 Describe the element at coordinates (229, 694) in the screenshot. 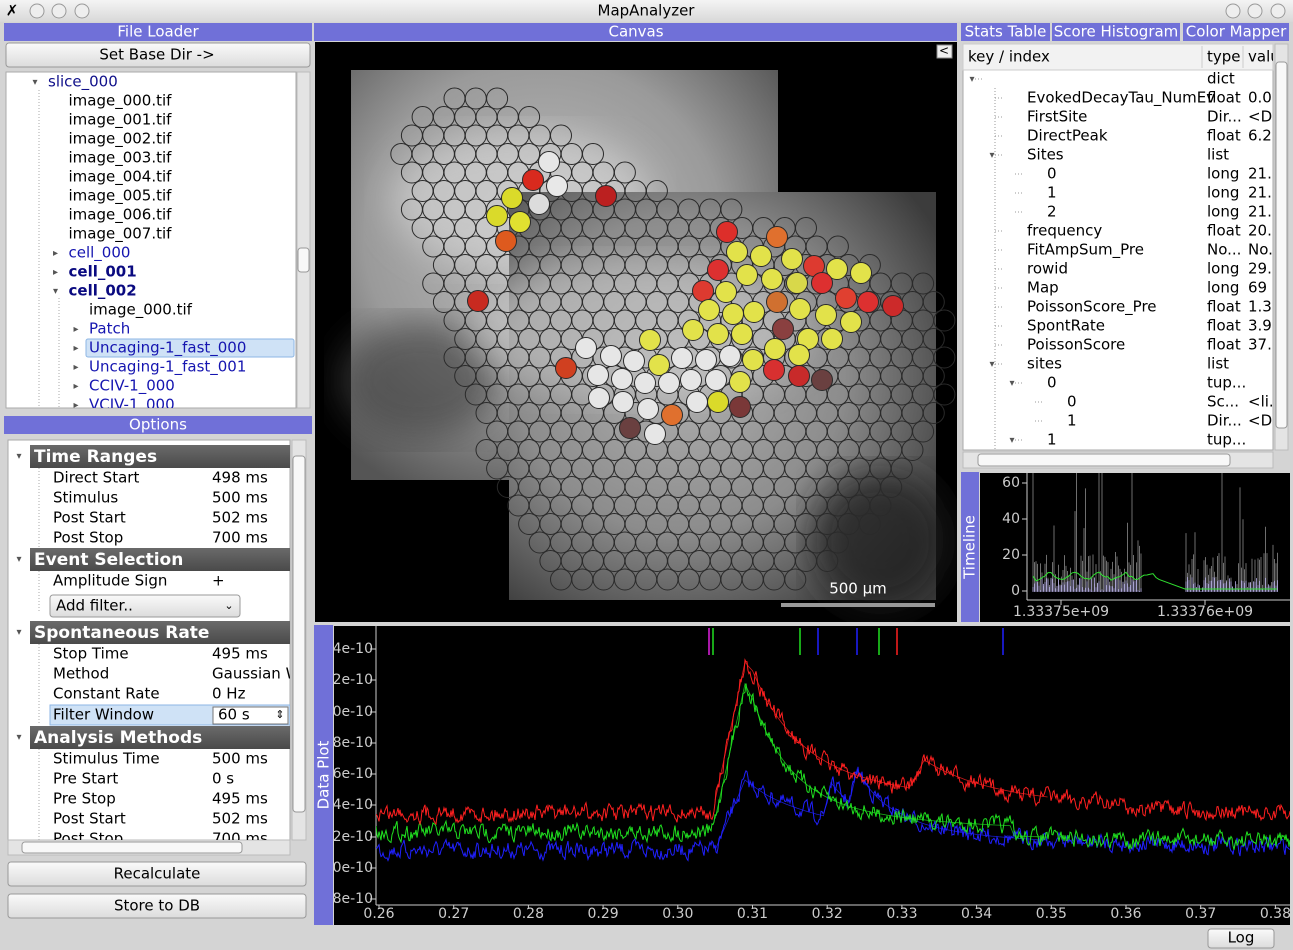

I see `param-value: 0 Hz` at that location.